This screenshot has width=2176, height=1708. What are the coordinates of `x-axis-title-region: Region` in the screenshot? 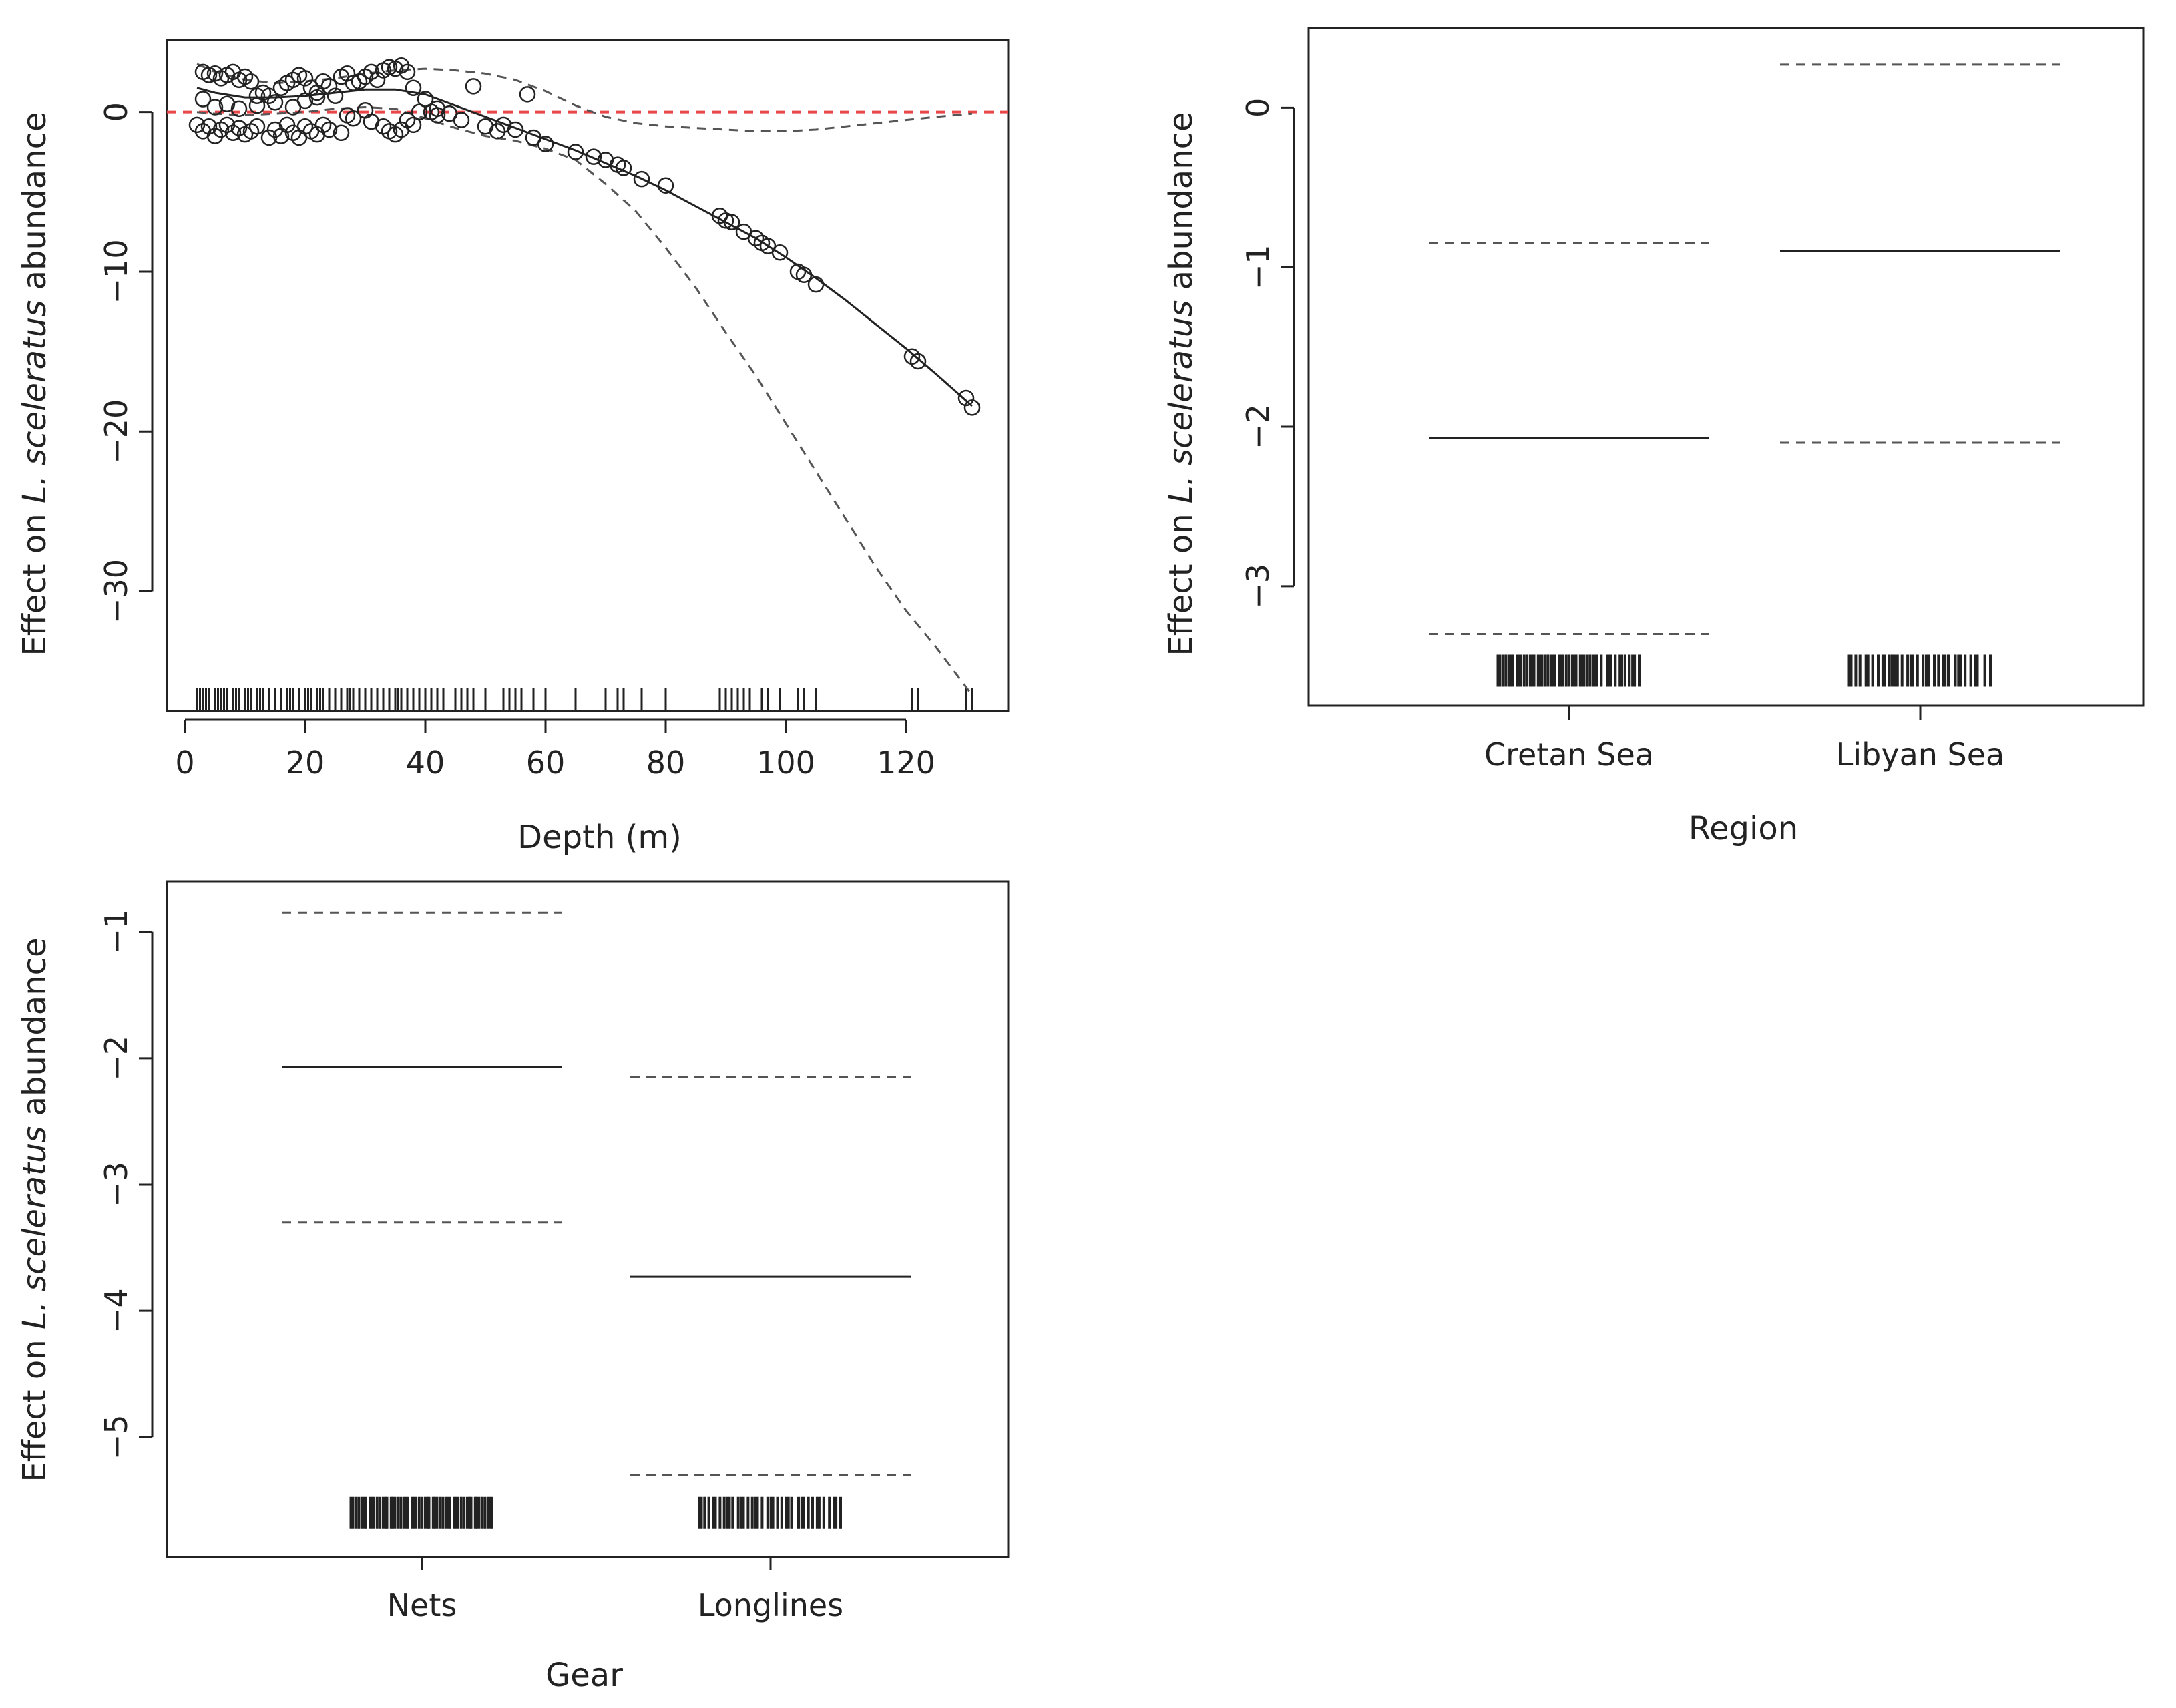 It's located at (1744, 828).